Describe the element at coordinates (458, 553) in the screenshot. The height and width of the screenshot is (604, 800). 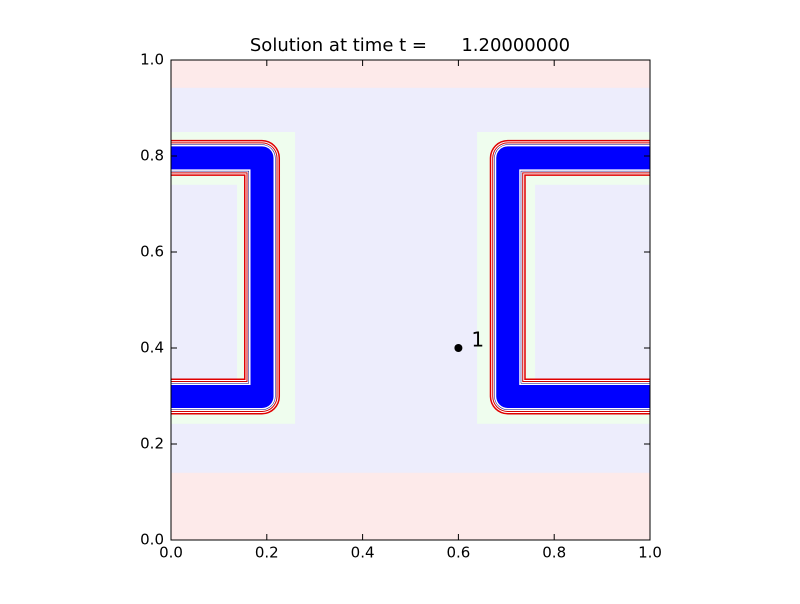
I see `x-tick-label: 0.6` at that location.